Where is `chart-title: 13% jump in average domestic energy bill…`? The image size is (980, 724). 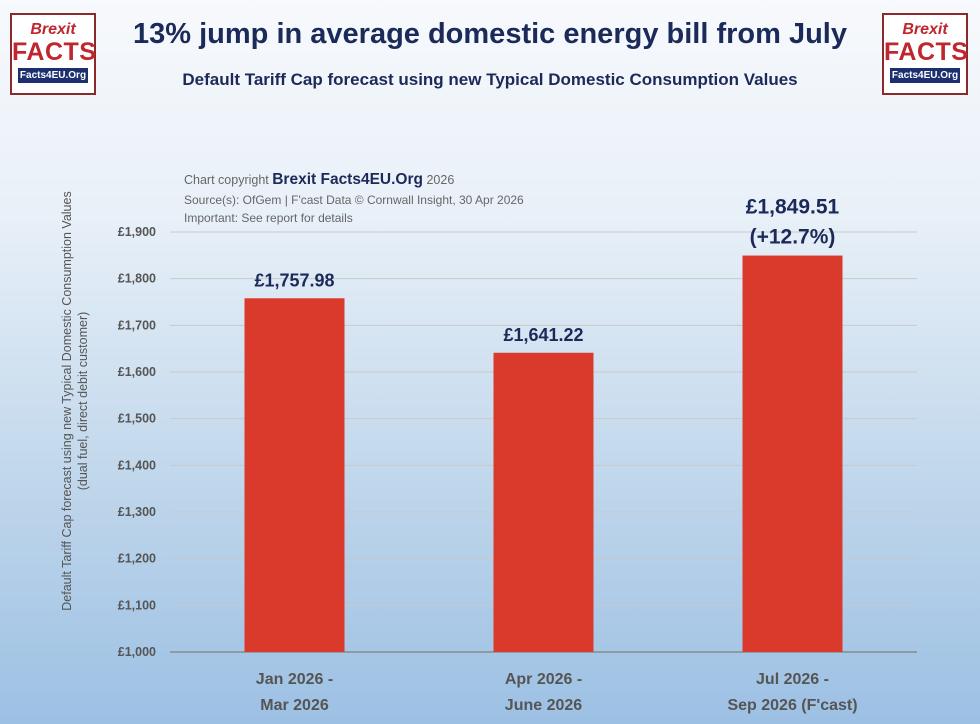
chart-title: 13% jump in average domestic energy bill… is located at coordinates (490, 34).